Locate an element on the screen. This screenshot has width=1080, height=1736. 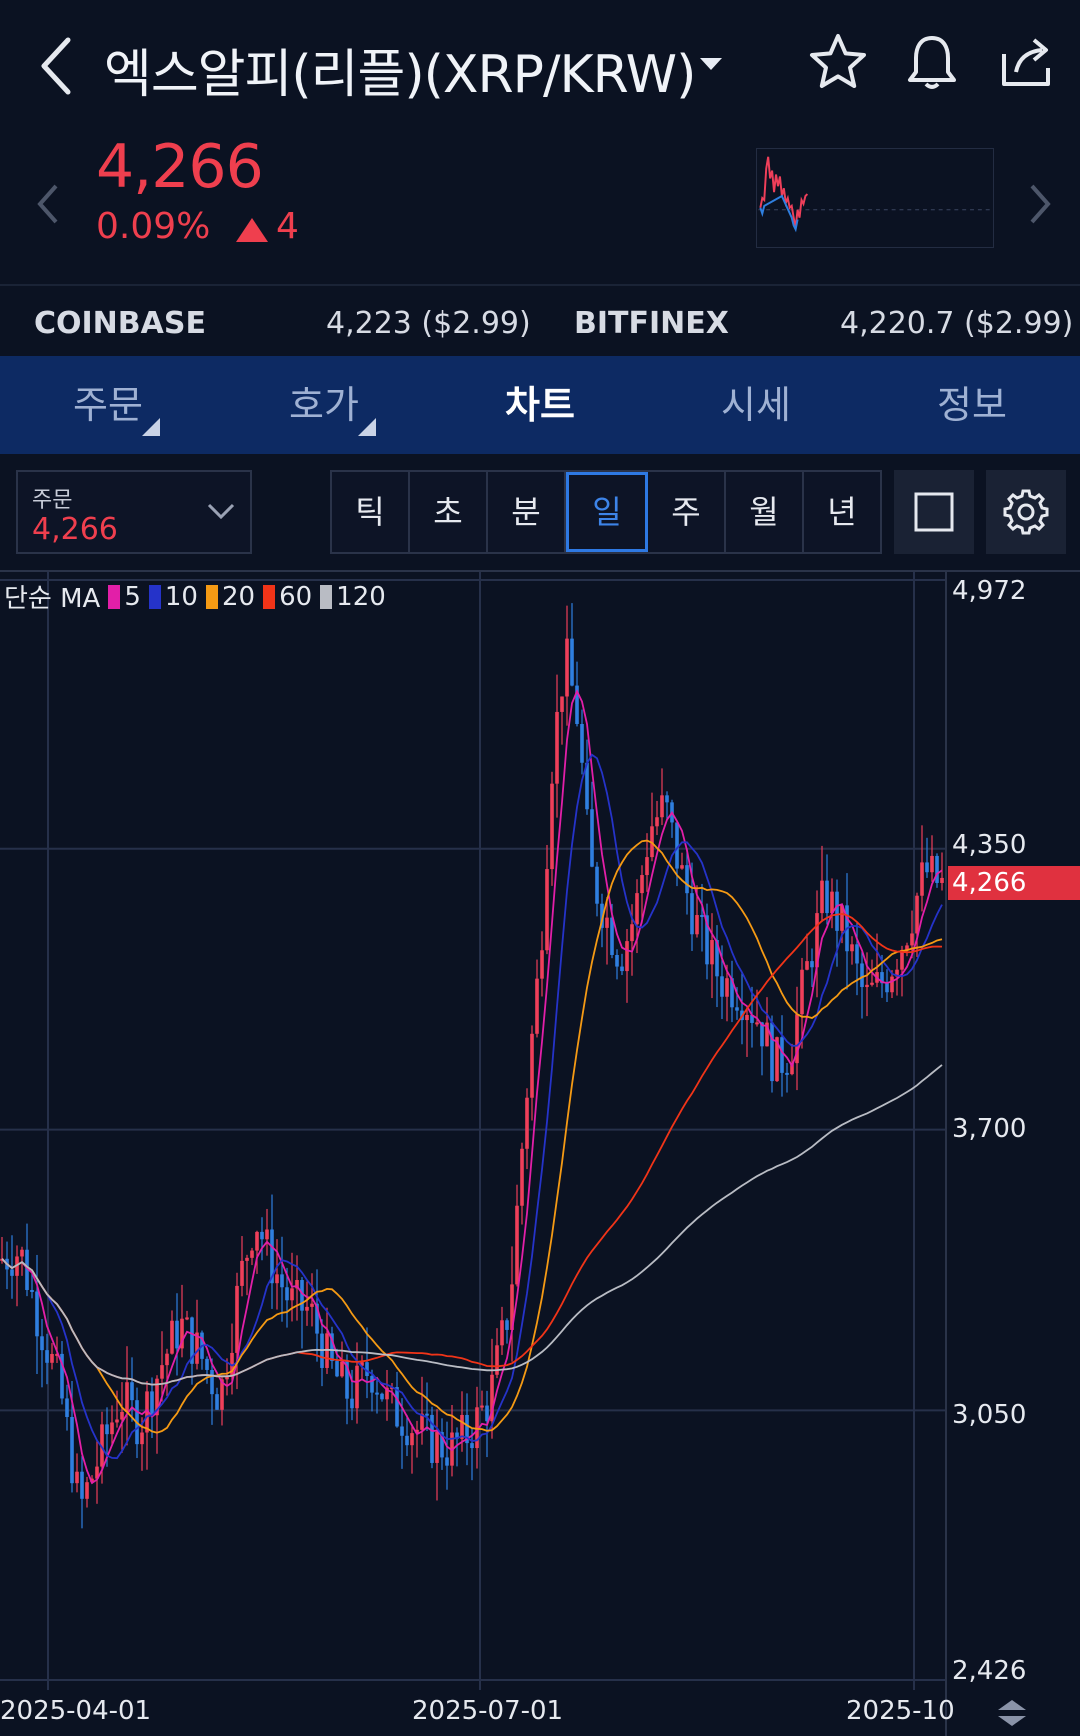
prev-coin-arrow-icon is located at coordinates (48, 204).